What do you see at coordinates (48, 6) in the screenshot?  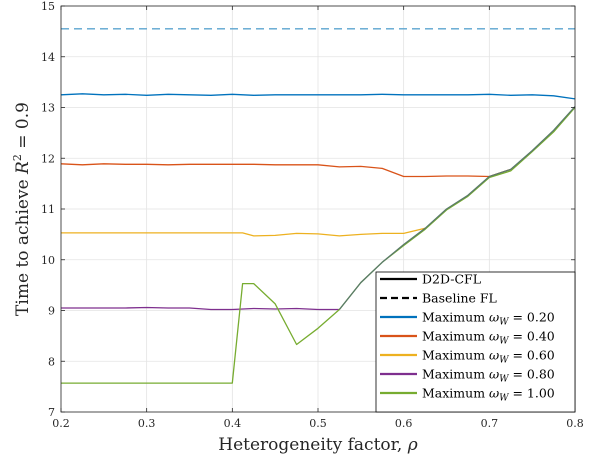 I see `y-tick-label: 15` at bounding box center [48, 6].